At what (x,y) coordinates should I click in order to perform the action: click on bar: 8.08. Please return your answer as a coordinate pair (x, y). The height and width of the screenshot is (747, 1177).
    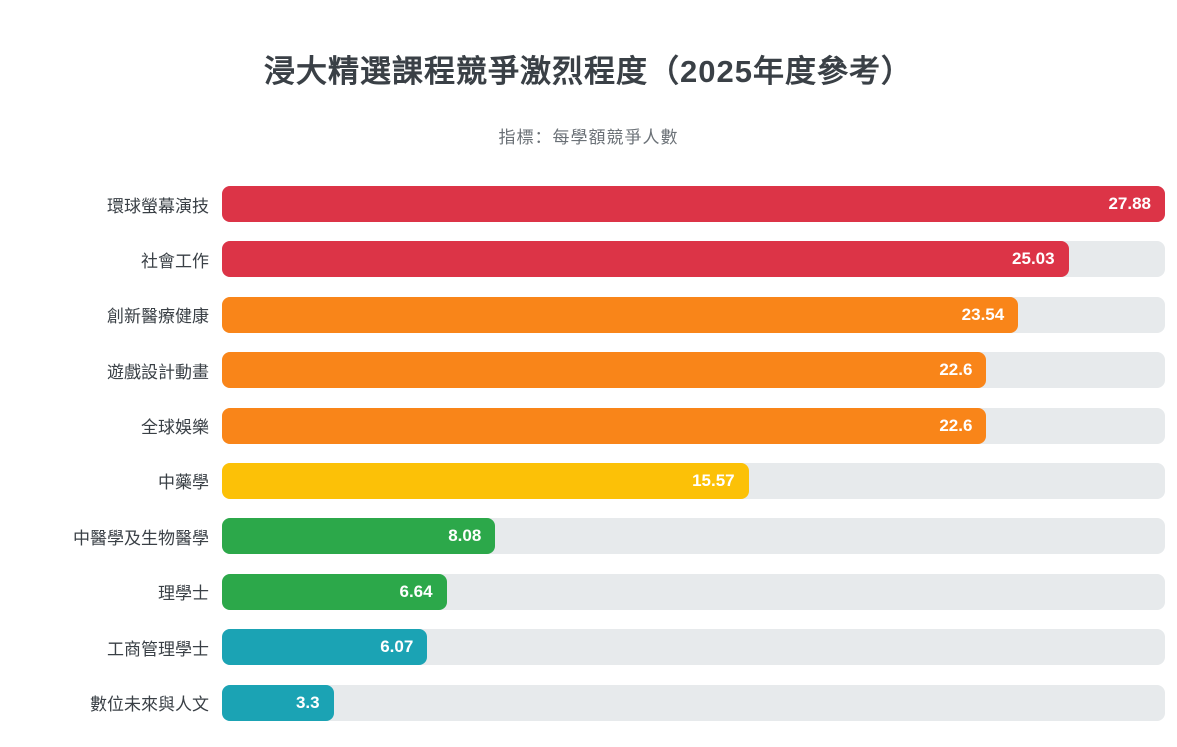
    Looking at the image, I should click on (359, 536).